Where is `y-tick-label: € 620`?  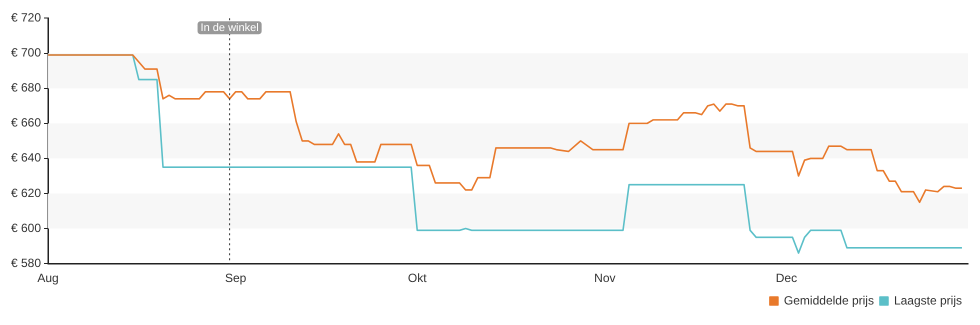
y-tick-label: € 620 is located at coordinates (26, 193).